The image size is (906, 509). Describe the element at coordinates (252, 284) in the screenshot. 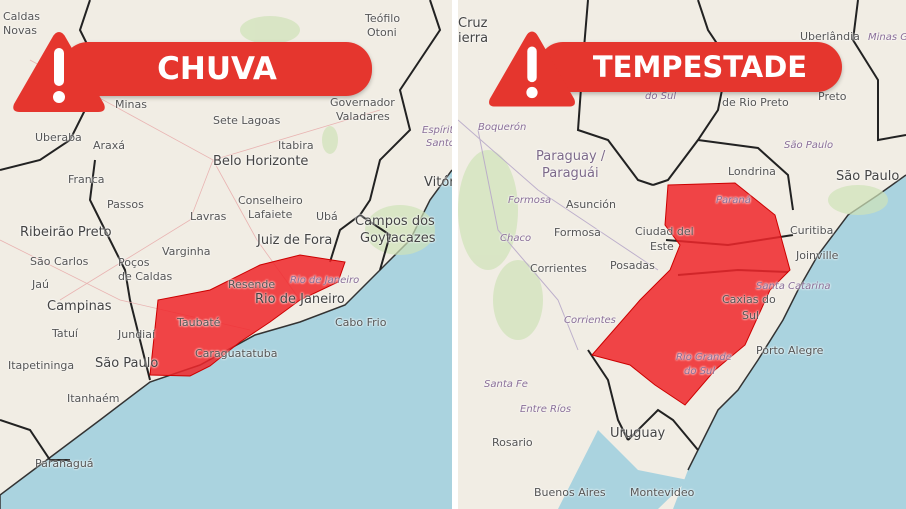

I see `map-label: Resende` at that location.